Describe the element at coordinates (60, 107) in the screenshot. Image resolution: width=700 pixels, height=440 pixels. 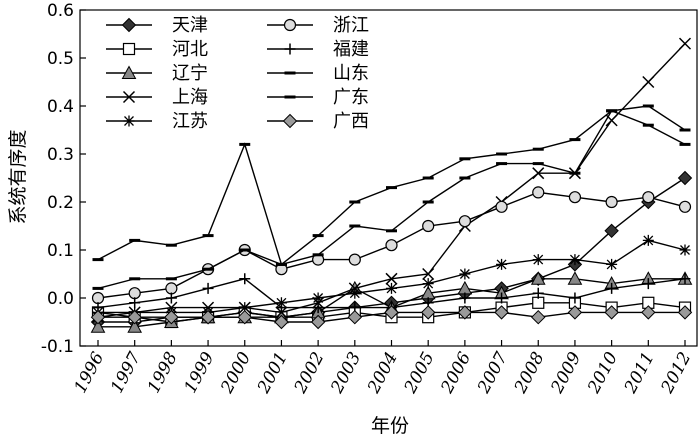
I see `y-tick-label: 0.4` at that location.